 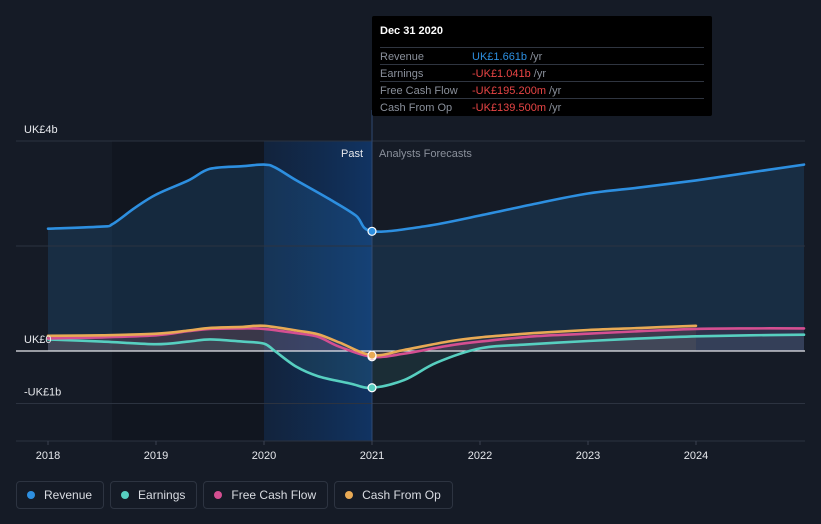 What do you see at coordinates (42, 393) in the screenshot?
I see `y-axis-label: -UK£1b` at bounding box center [42, 393].